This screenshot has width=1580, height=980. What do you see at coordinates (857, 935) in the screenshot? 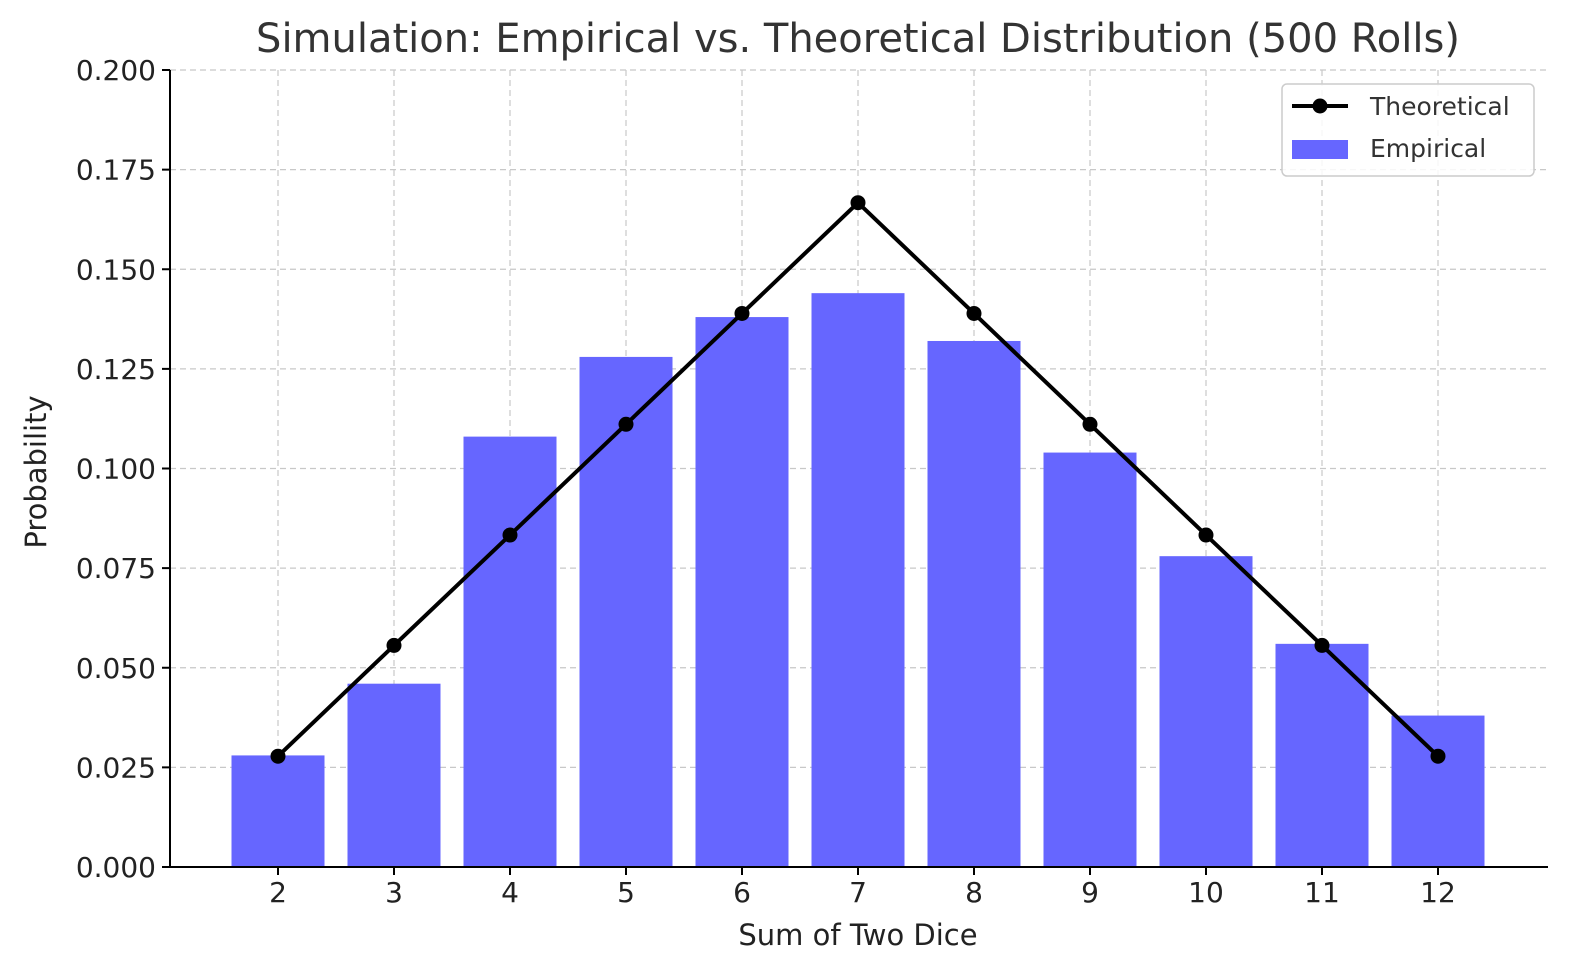
I see `x-axis-label: Sum of Two Dice` at bounding box center [857, 935].